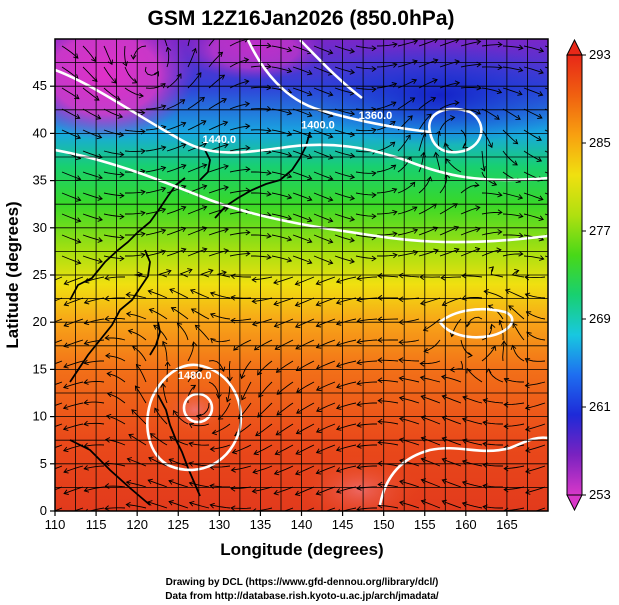 The height and width of the screenshot is (605, 619). I want to click on coastline-south-china, so click(110, 316).